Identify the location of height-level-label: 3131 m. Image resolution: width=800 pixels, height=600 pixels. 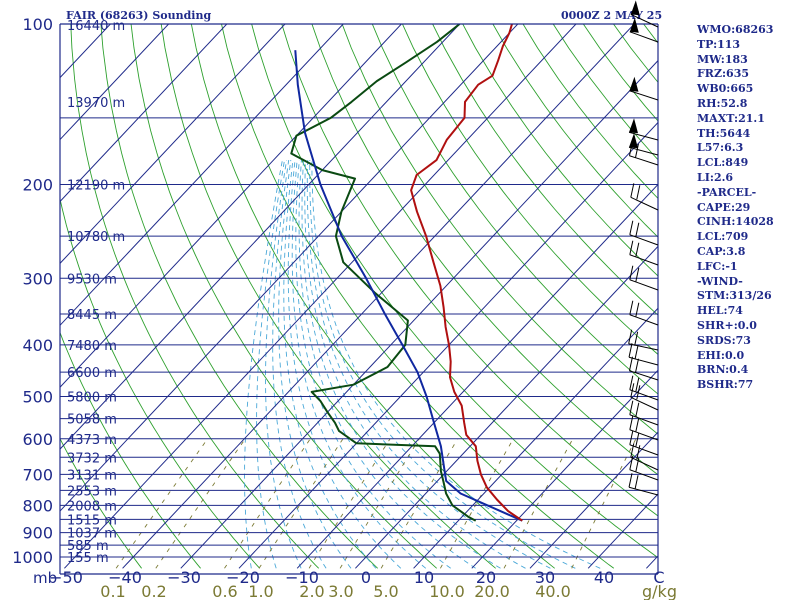
(92, 475).